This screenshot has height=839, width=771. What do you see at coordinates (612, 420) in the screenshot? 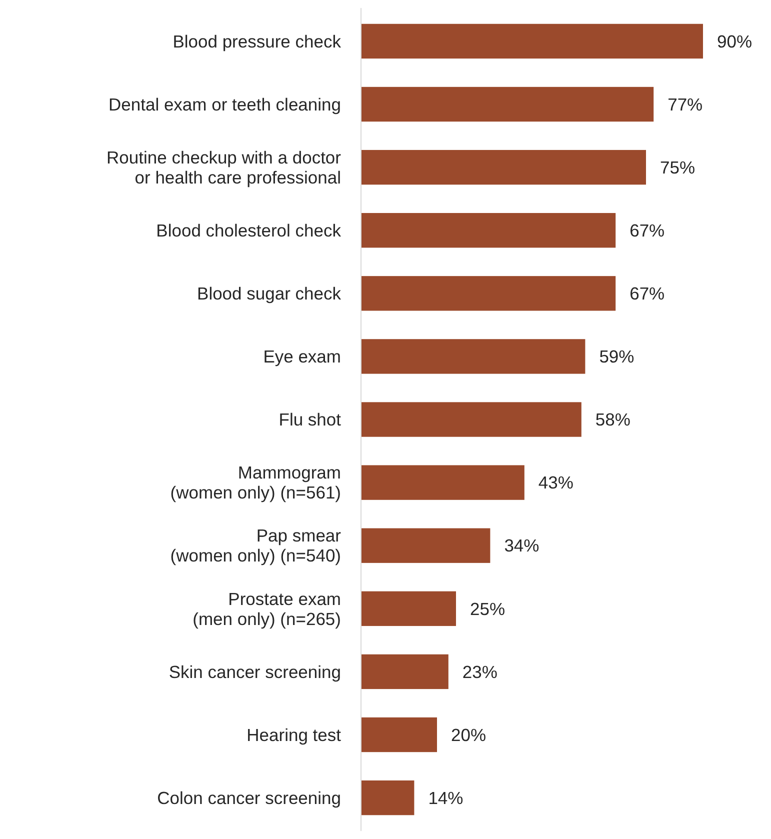
I see `data-label: 58%` at bounding box center [612, 420].